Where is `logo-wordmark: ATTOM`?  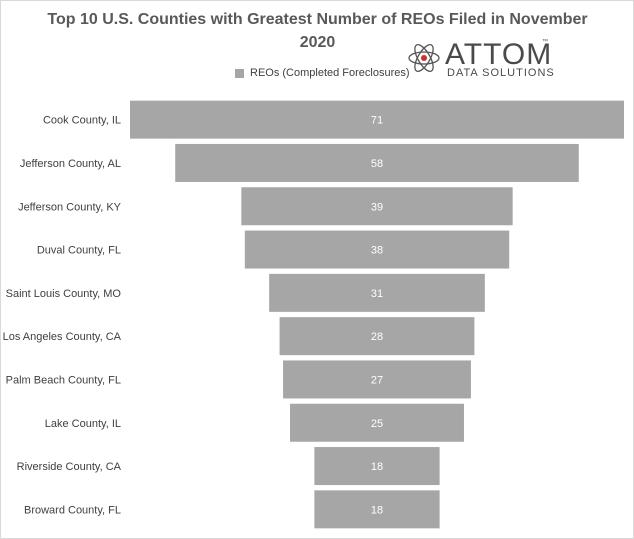 logo-wordmark: ATTOM is located at coordinates (499, 54).